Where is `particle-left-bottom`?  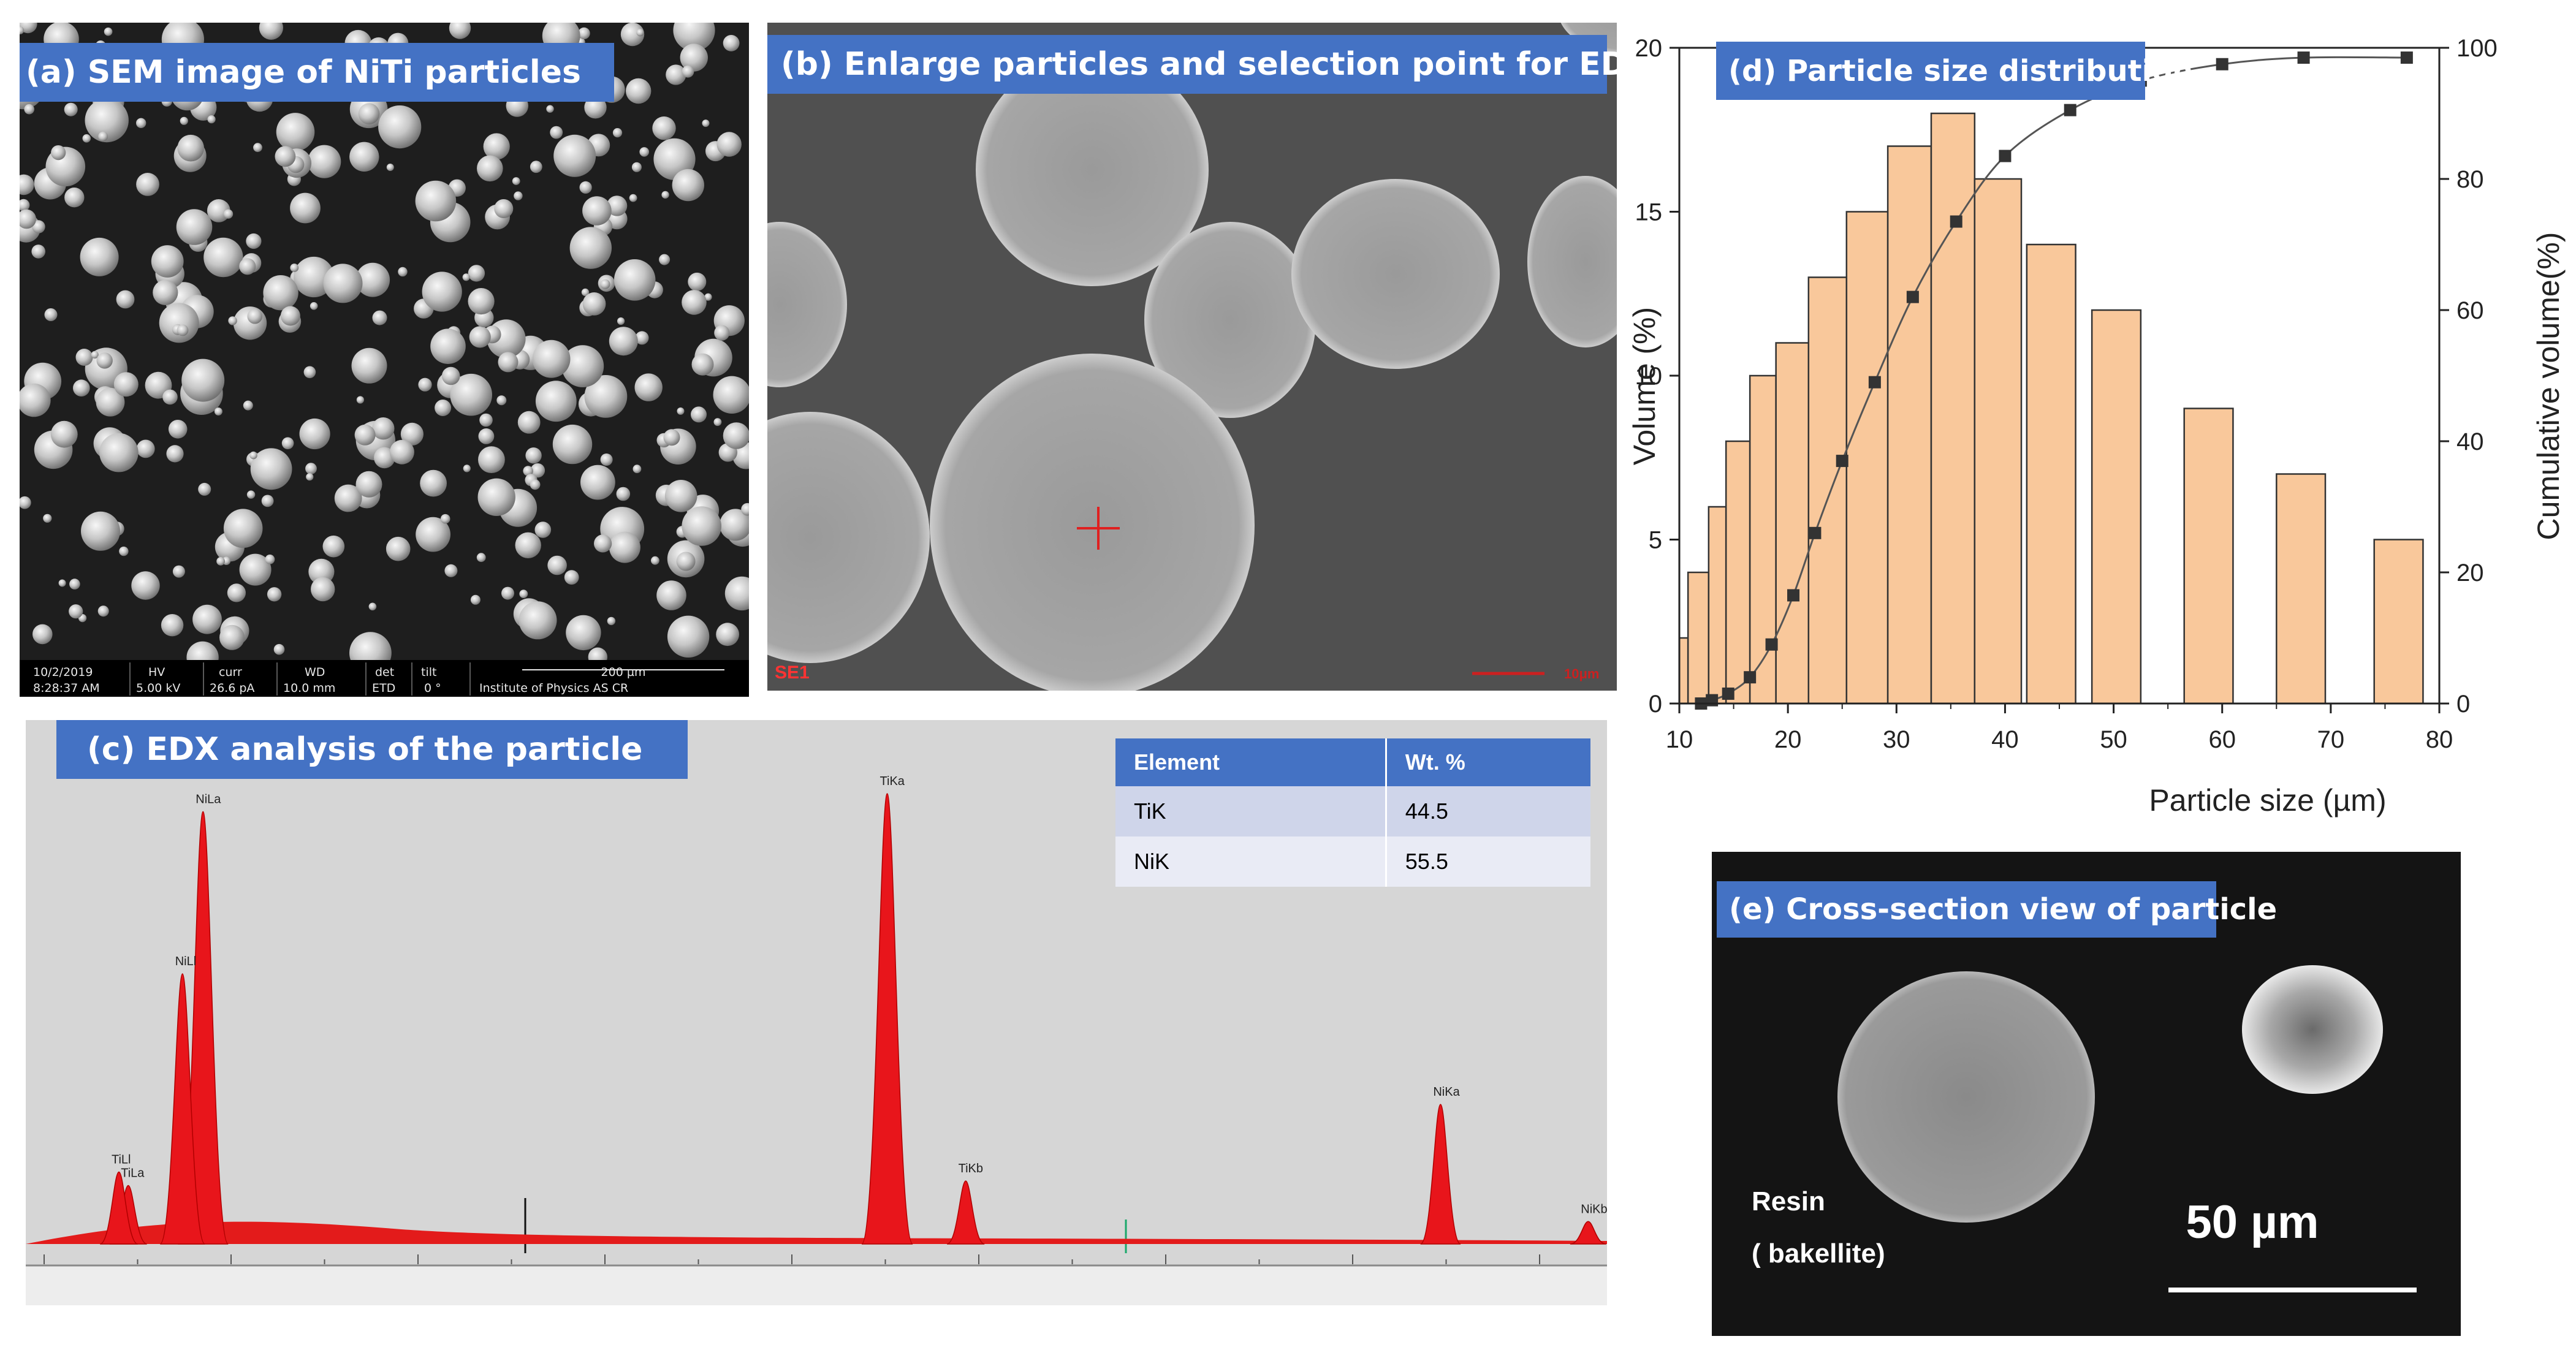
particle-left-bottom is located at coordinates (848, 537).